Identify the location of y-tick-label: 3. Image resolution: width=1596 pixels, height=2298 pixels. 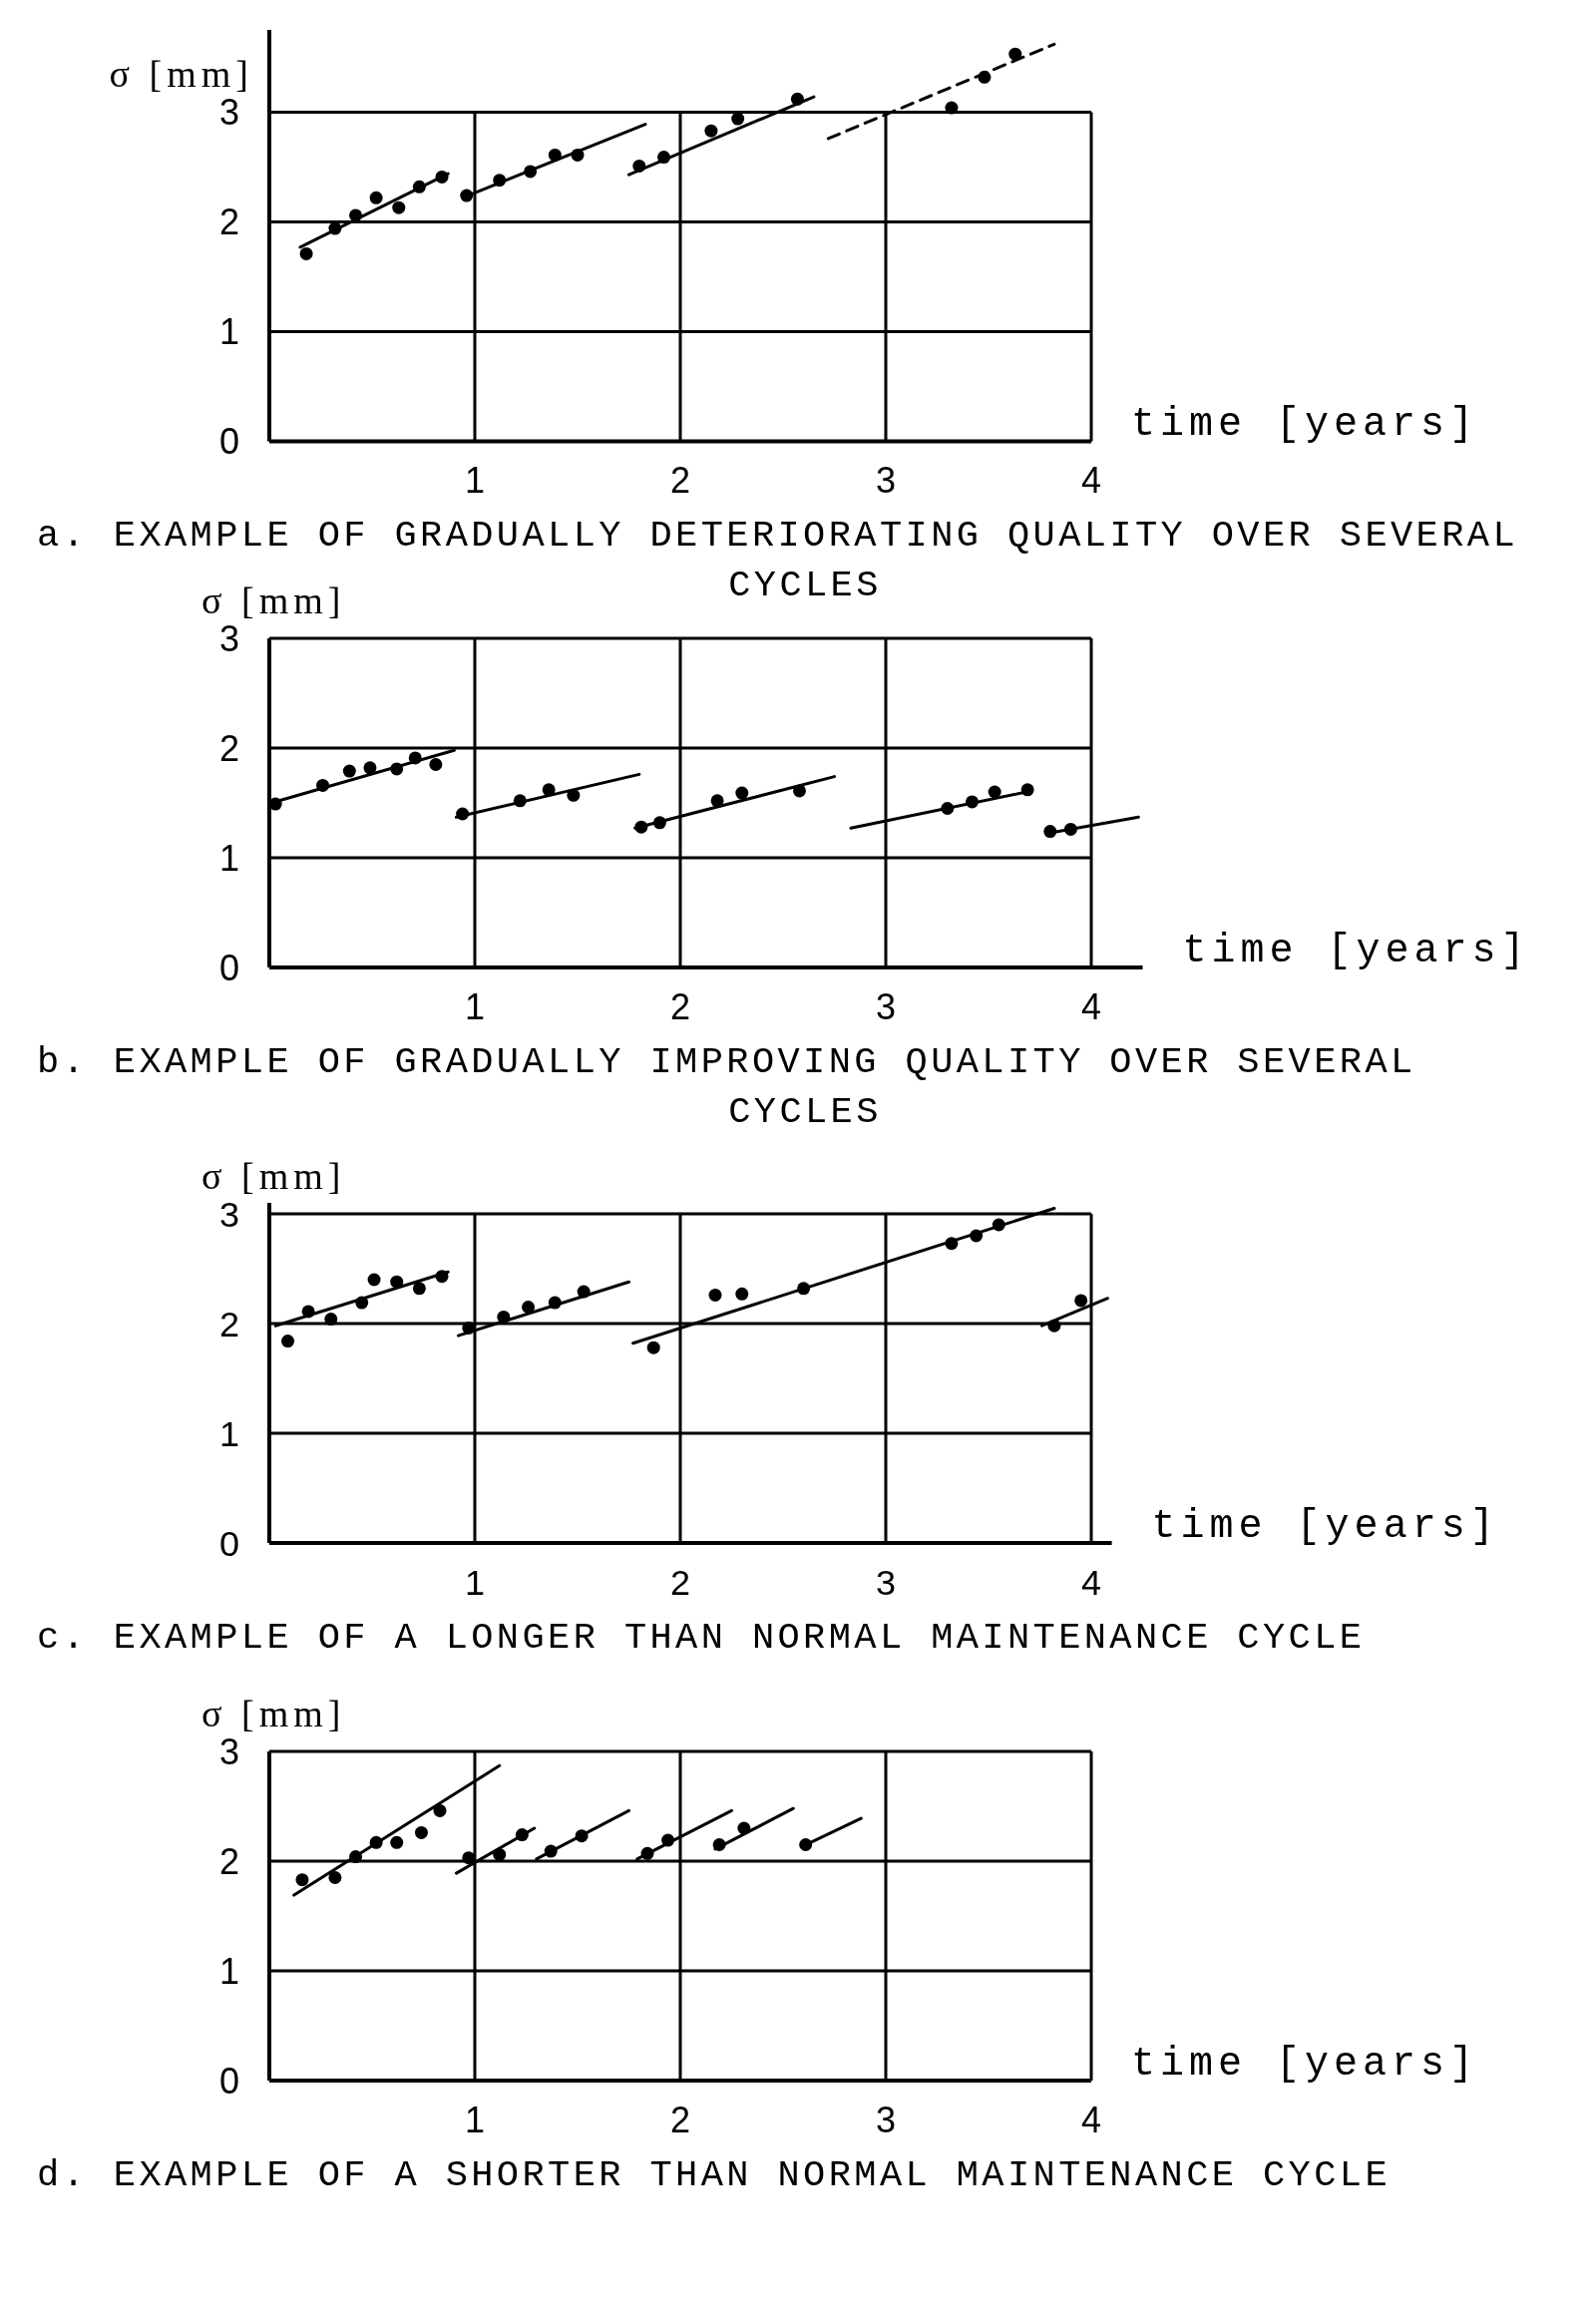
(228, 638).